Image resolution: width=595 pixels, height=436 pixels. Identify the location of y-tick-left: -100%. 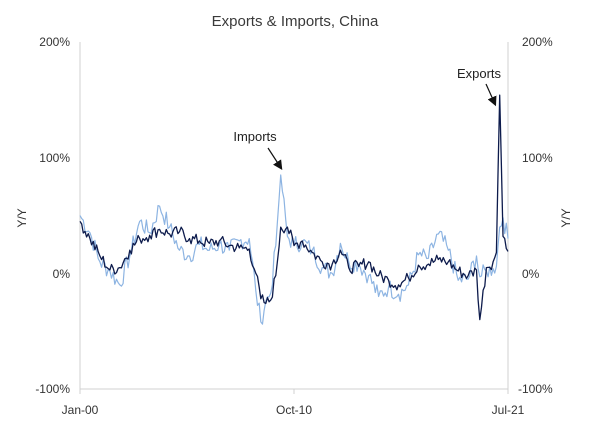
(52, 389).